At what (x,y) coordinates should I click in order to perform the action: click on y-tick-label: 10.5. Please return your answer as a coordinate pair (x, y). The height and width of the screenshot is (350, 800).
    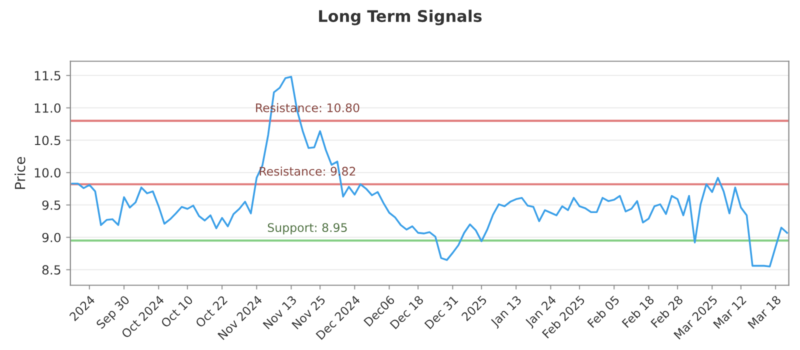
    Looking at the image, I should click on (47, 141).